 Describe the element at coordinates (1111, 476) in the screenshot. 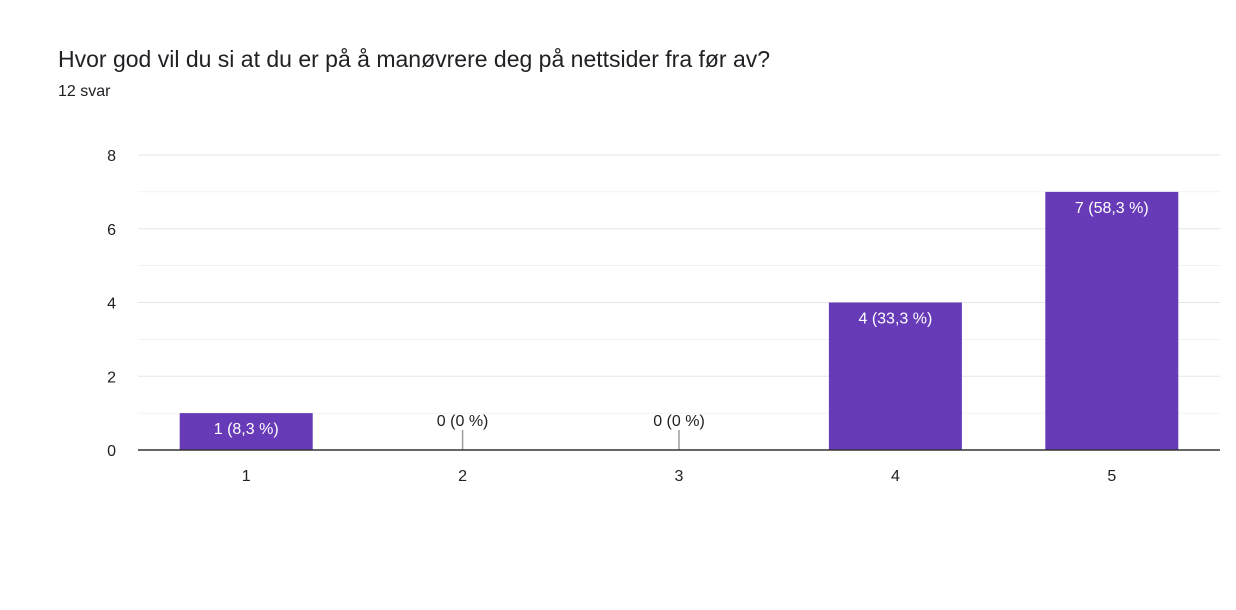

I see `x-tick-label: 5` at that location.